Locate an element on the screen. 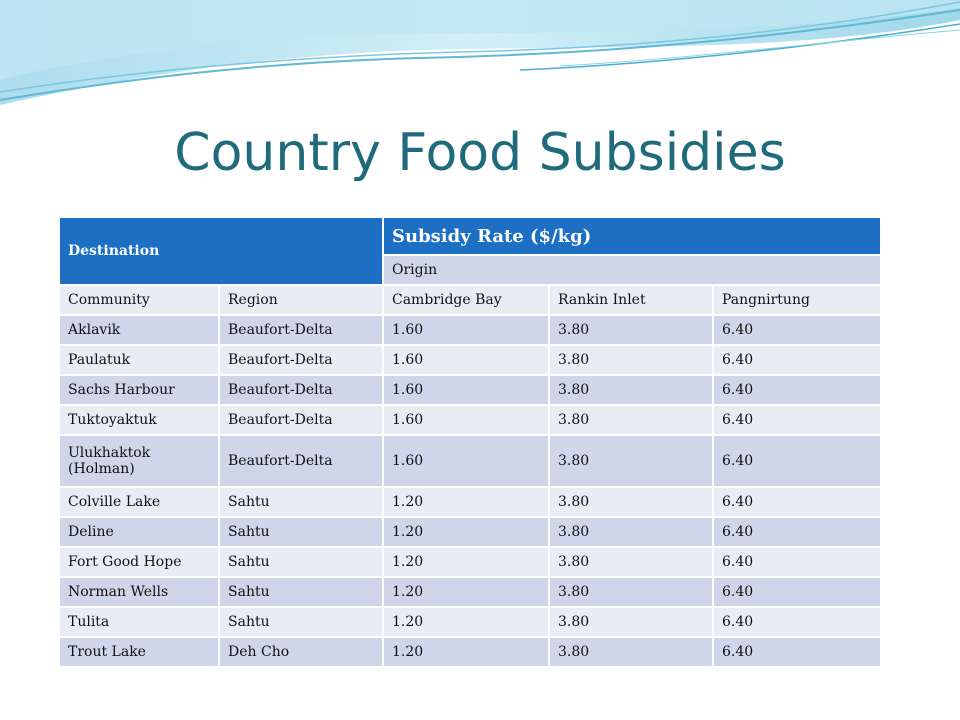 Image resolution: width=960 pixels, height=720 pixels. table-row: Colville Lake Sahtu 1.20 3.80 6.40 is located at coordinates (470, 502).